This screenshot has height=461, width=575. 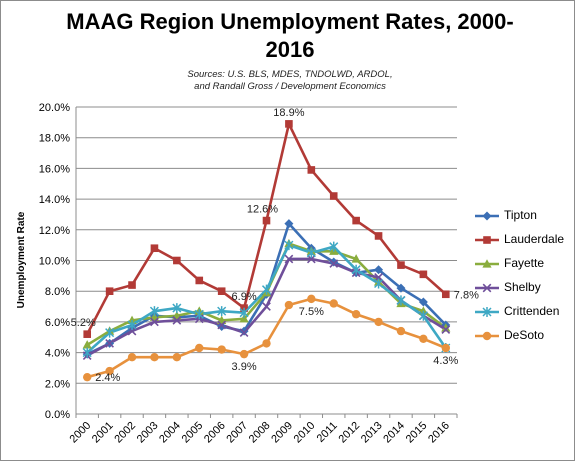 What do you see at coordinates (193, 433) in the screenshot?
I see `x-tick-label: 2005` at bounding box center [193, 433].